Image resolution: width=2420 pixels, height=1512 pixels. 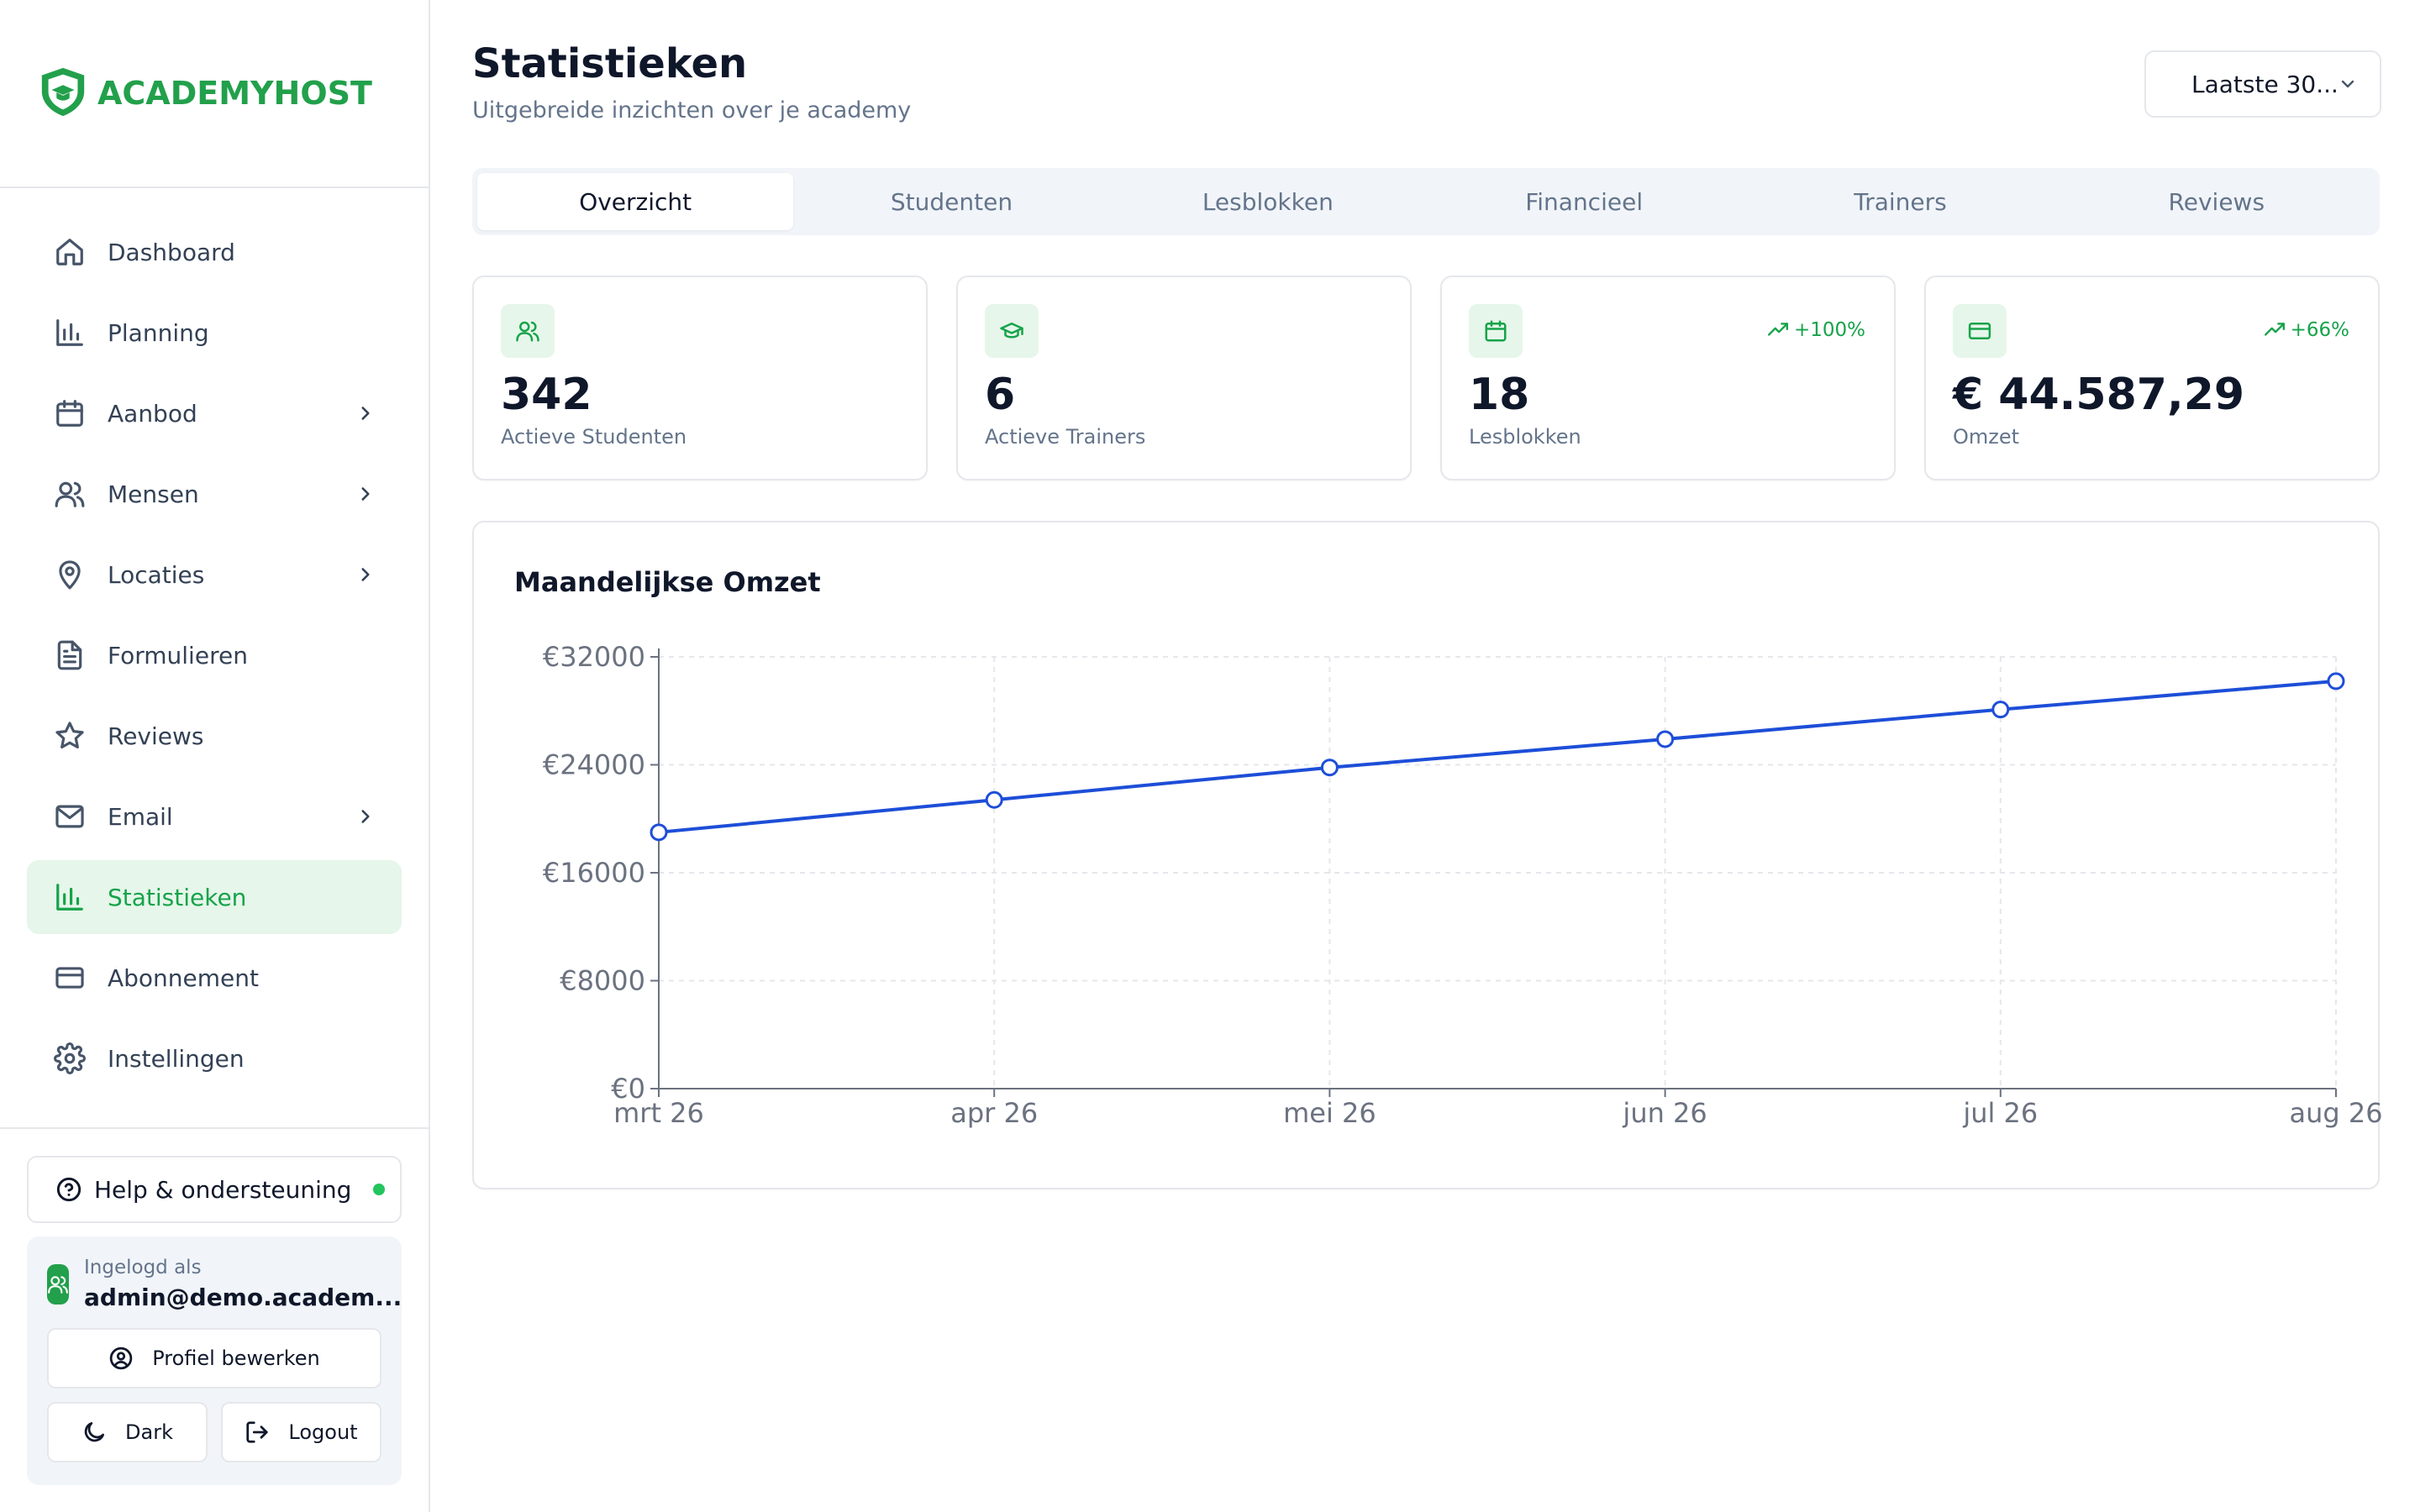 I want to click on kpi-card-lesblokken: +100% 18 Lesblokken, so click(x=1668, y=378).